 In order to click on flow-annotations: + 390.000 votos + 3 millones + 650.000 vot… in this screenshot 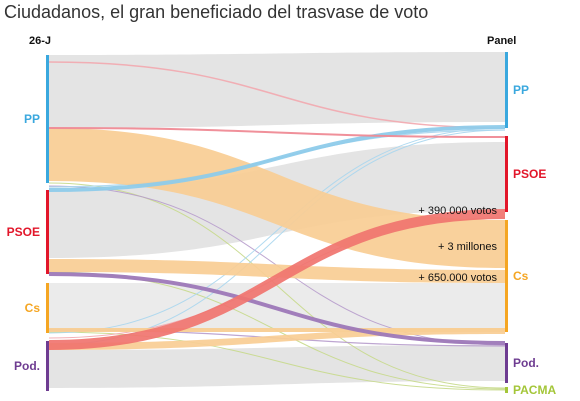, I will do `click(457, 244)`.